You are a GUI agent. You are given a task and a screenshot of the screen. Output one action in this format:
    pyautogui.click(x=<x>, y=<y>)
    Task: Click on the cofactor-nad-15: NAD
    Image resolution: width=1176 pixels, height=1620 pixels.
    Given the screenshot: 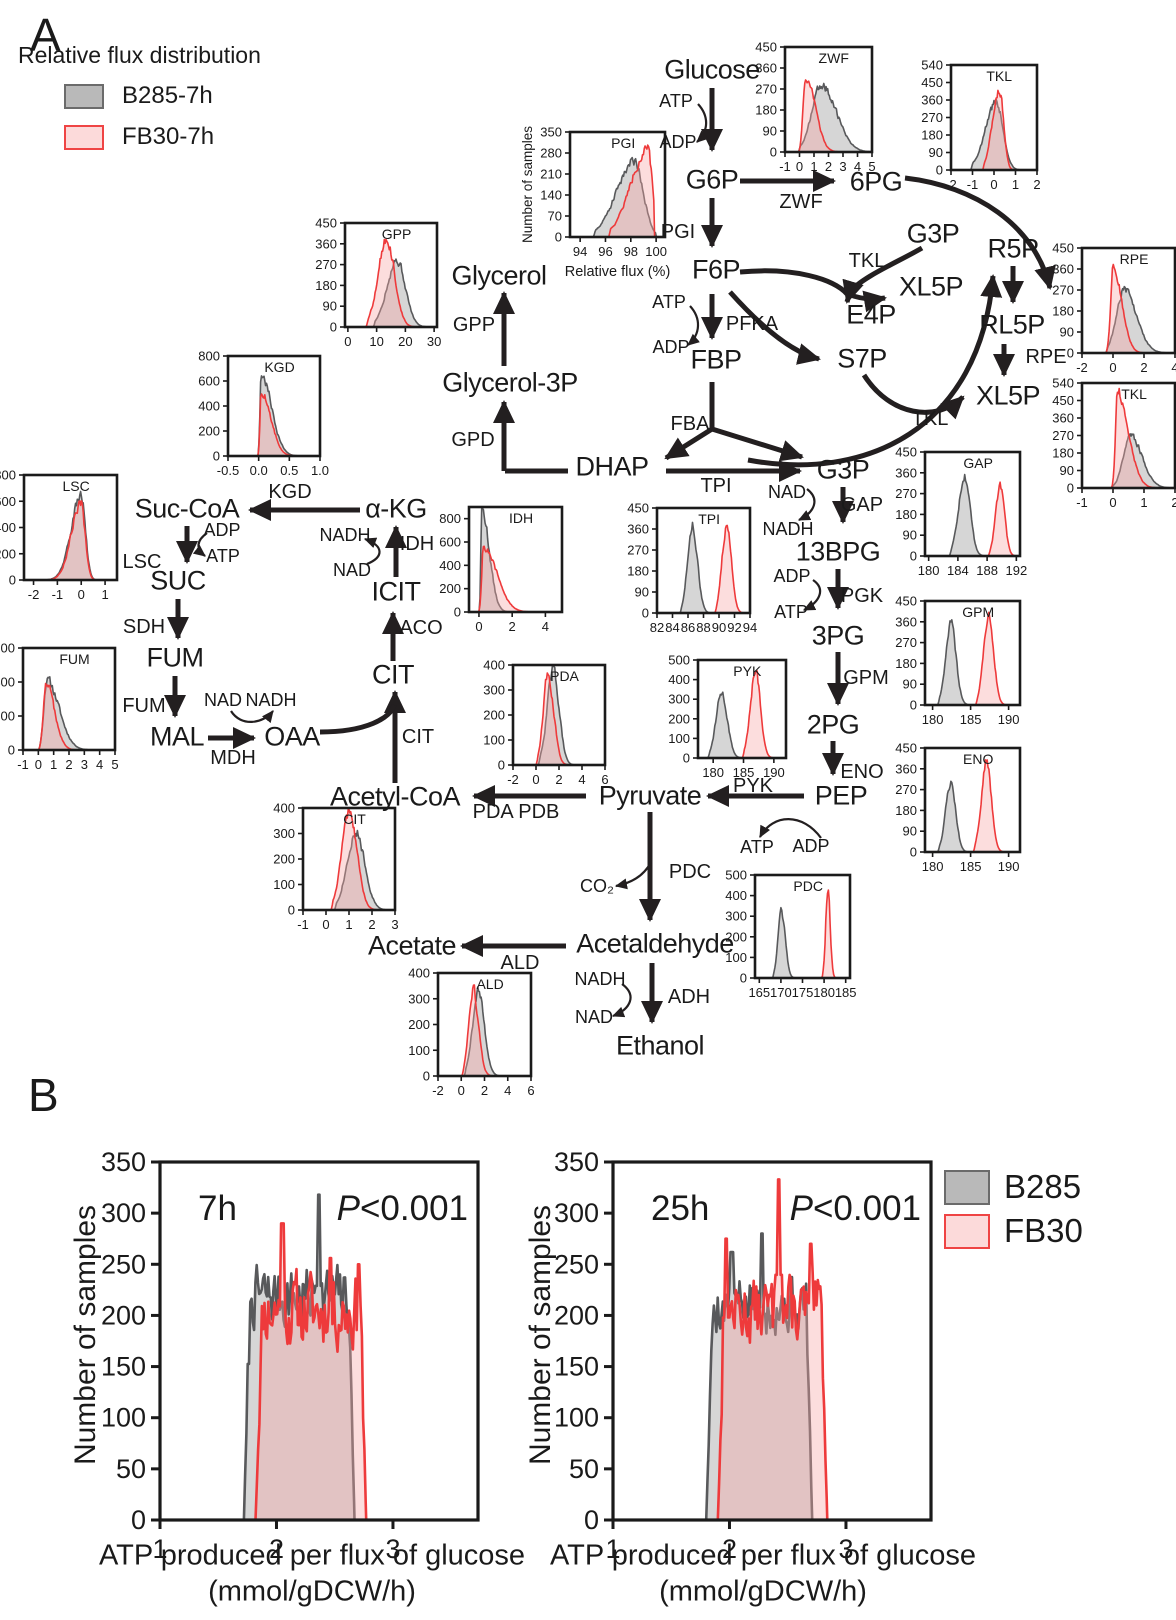 What is the action you would take?
    pyautogui.click(x=223, y=700)
    